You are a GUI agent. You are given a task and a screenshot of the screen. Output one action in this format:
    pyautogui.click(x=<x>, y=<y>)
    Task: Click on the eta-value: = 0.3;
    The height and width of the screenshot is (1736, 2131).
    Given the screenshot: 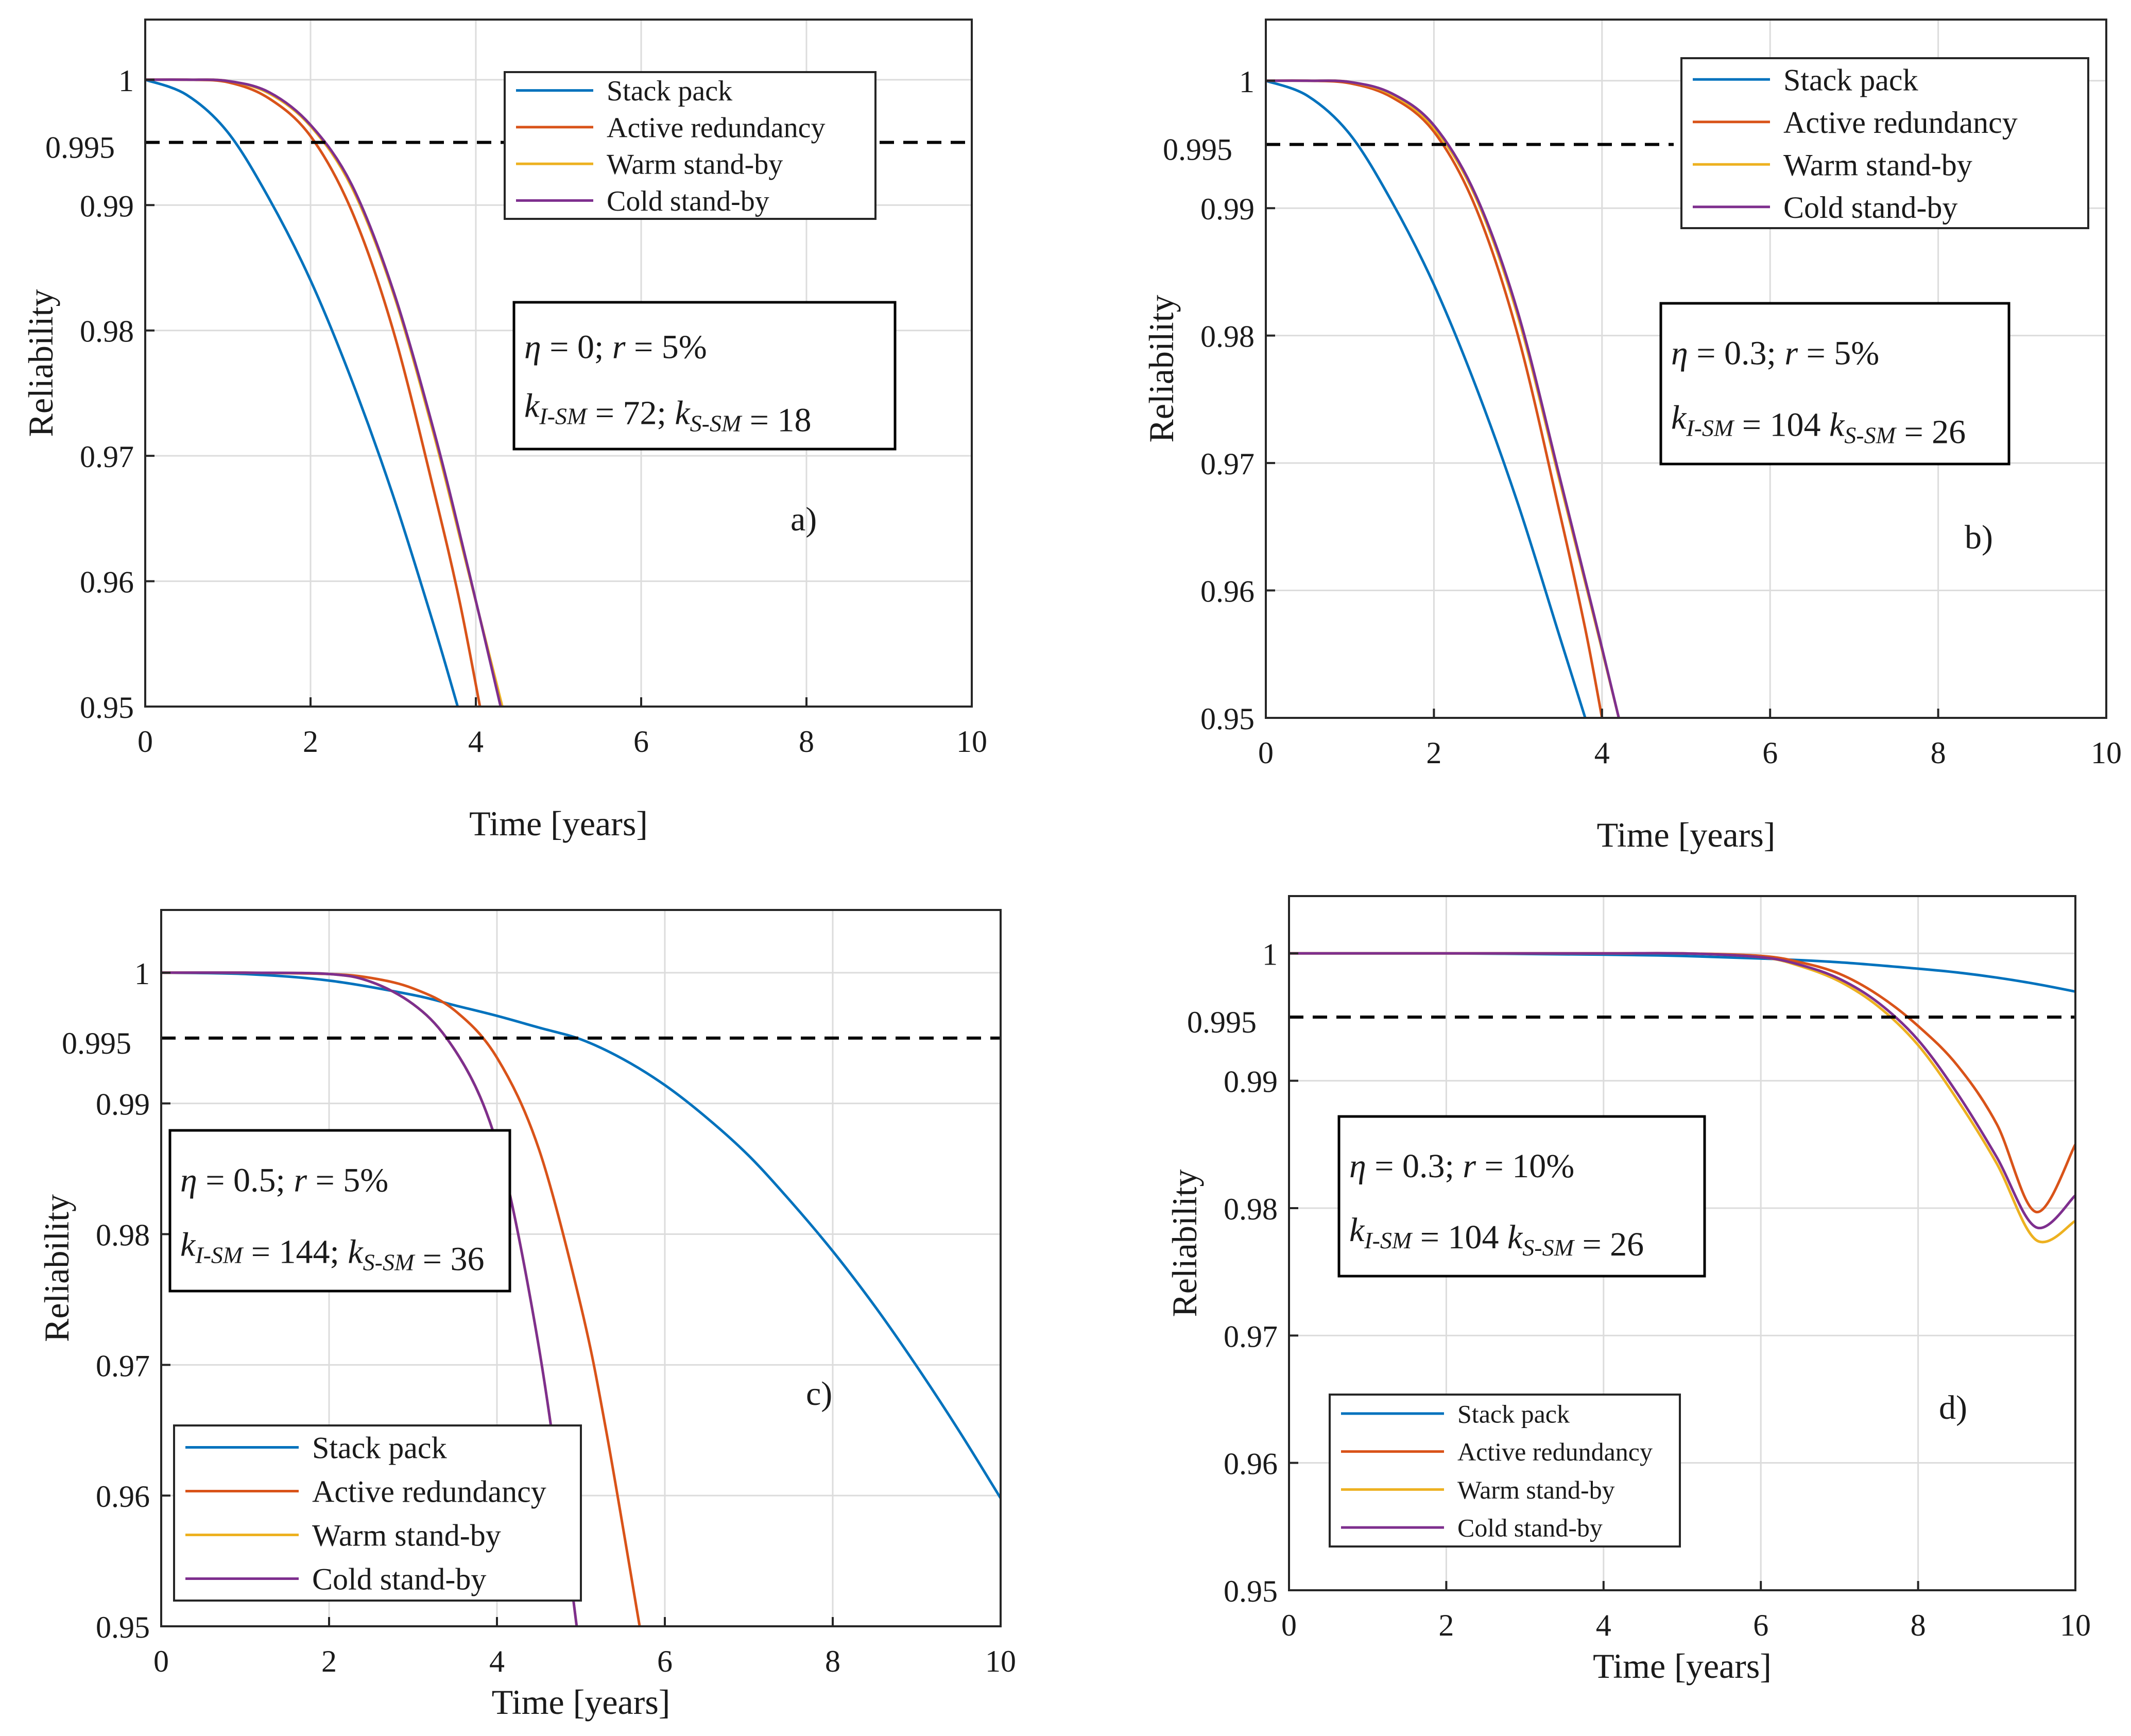 What is the action you would take?
    pyautogui.click(x=1737, y=354)
    